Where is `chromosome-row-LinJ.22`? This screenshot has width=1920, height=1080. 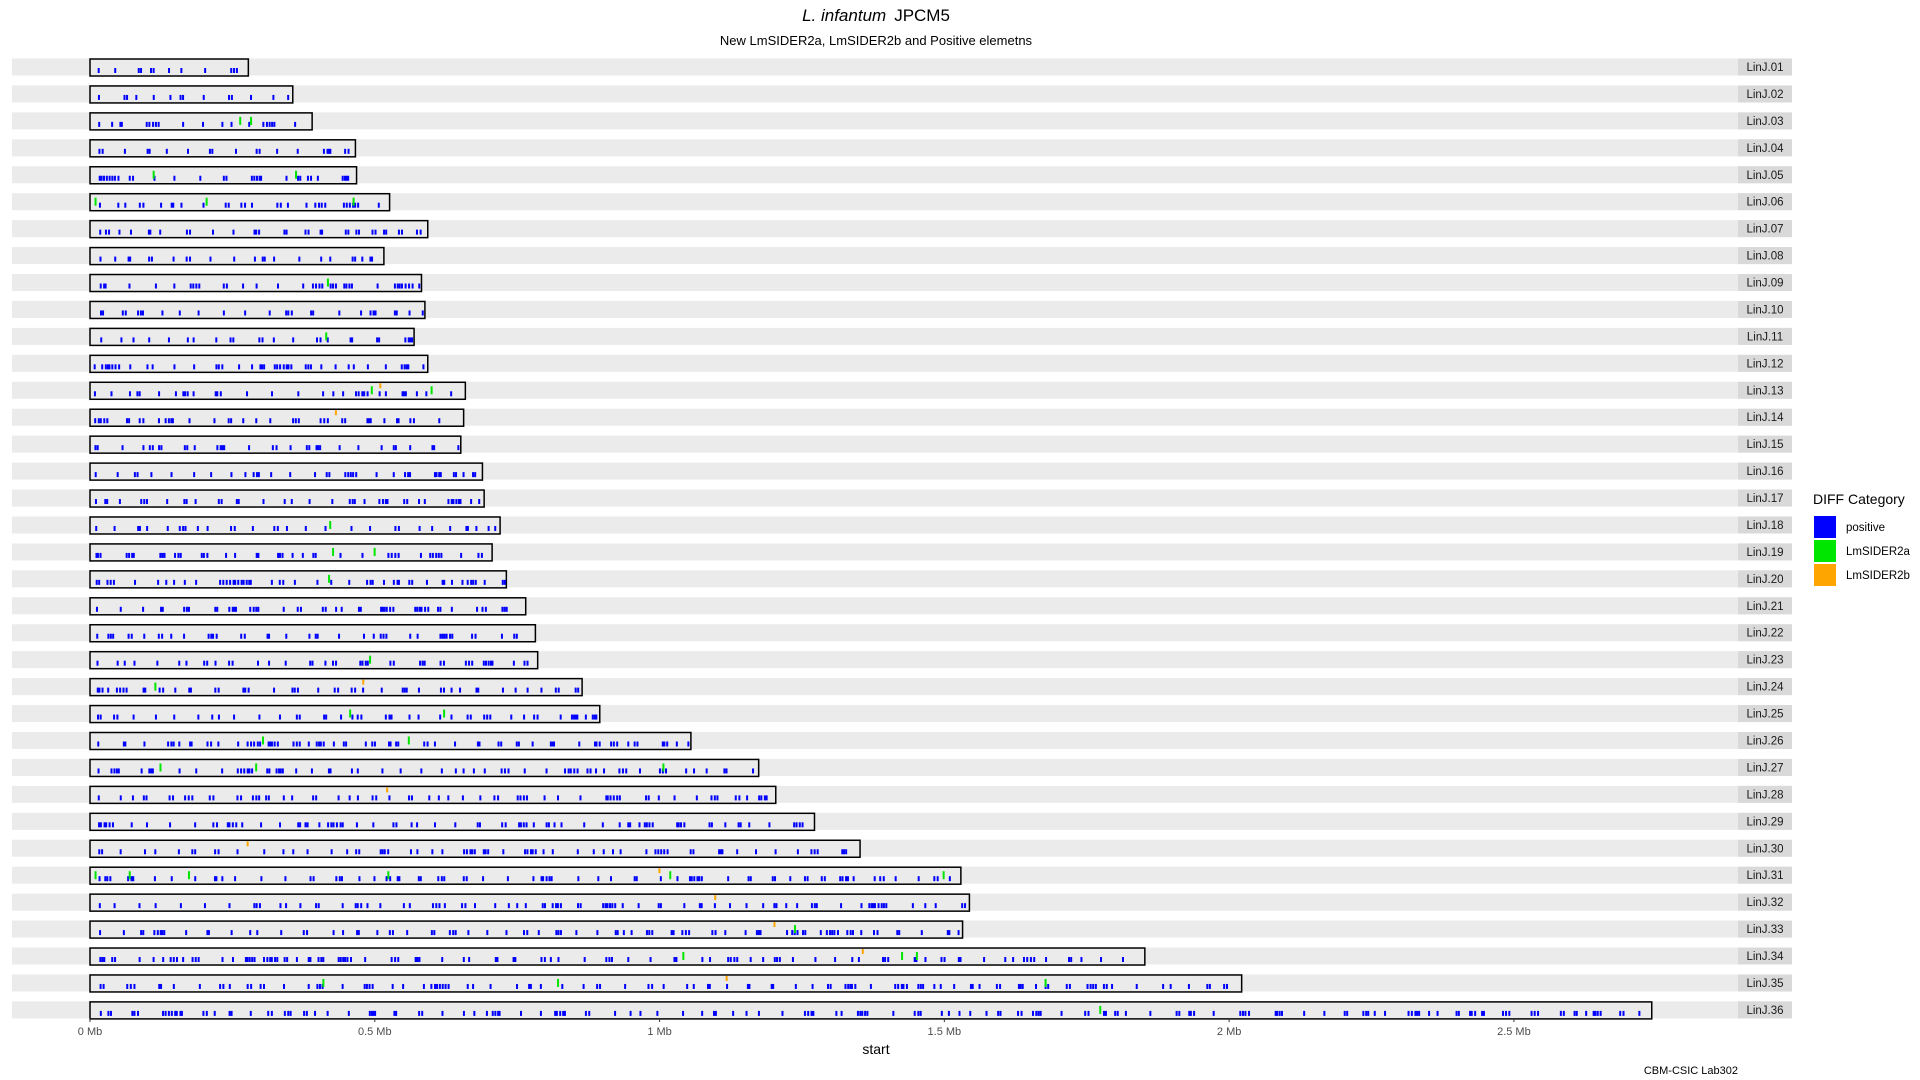 chromosome-row-LinJ.22 is located at coordinates (902, 633).